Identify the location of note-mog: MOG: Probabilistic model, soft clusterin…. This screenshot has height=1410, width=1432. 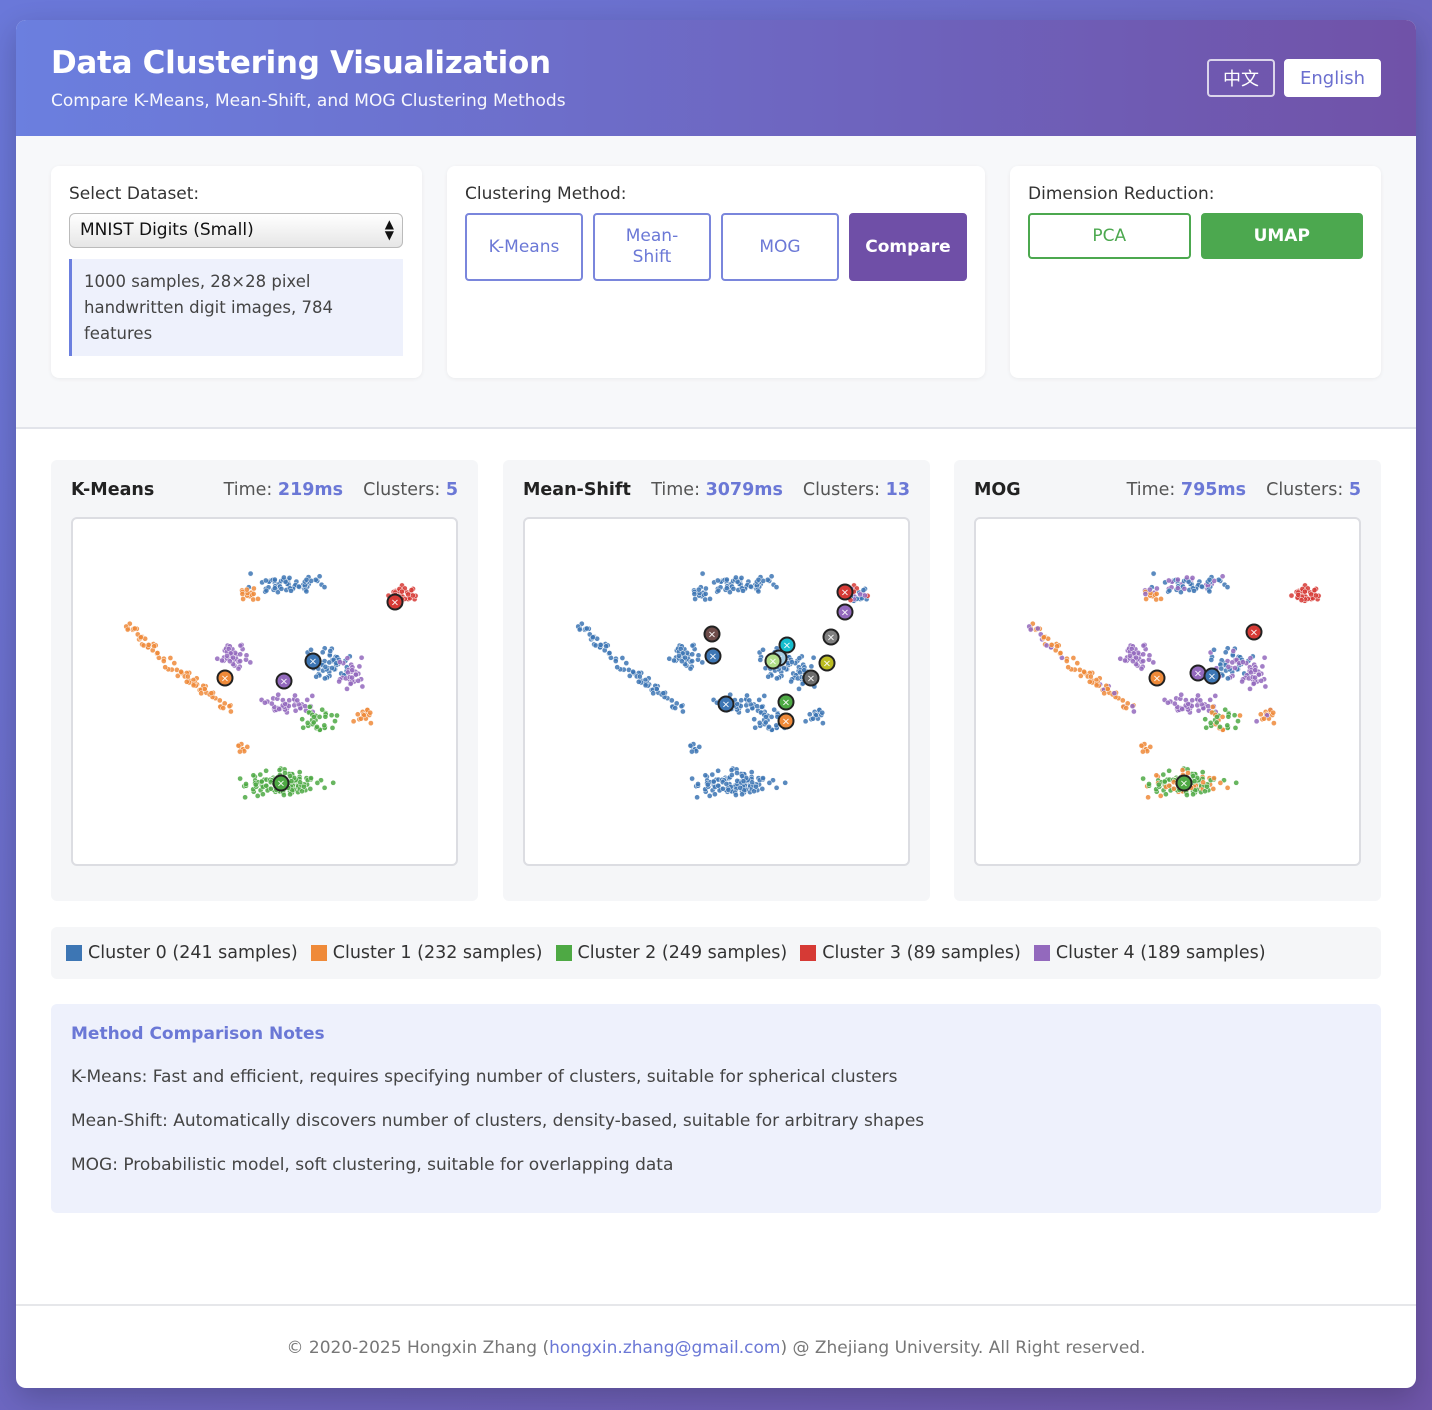
(372, 1165).